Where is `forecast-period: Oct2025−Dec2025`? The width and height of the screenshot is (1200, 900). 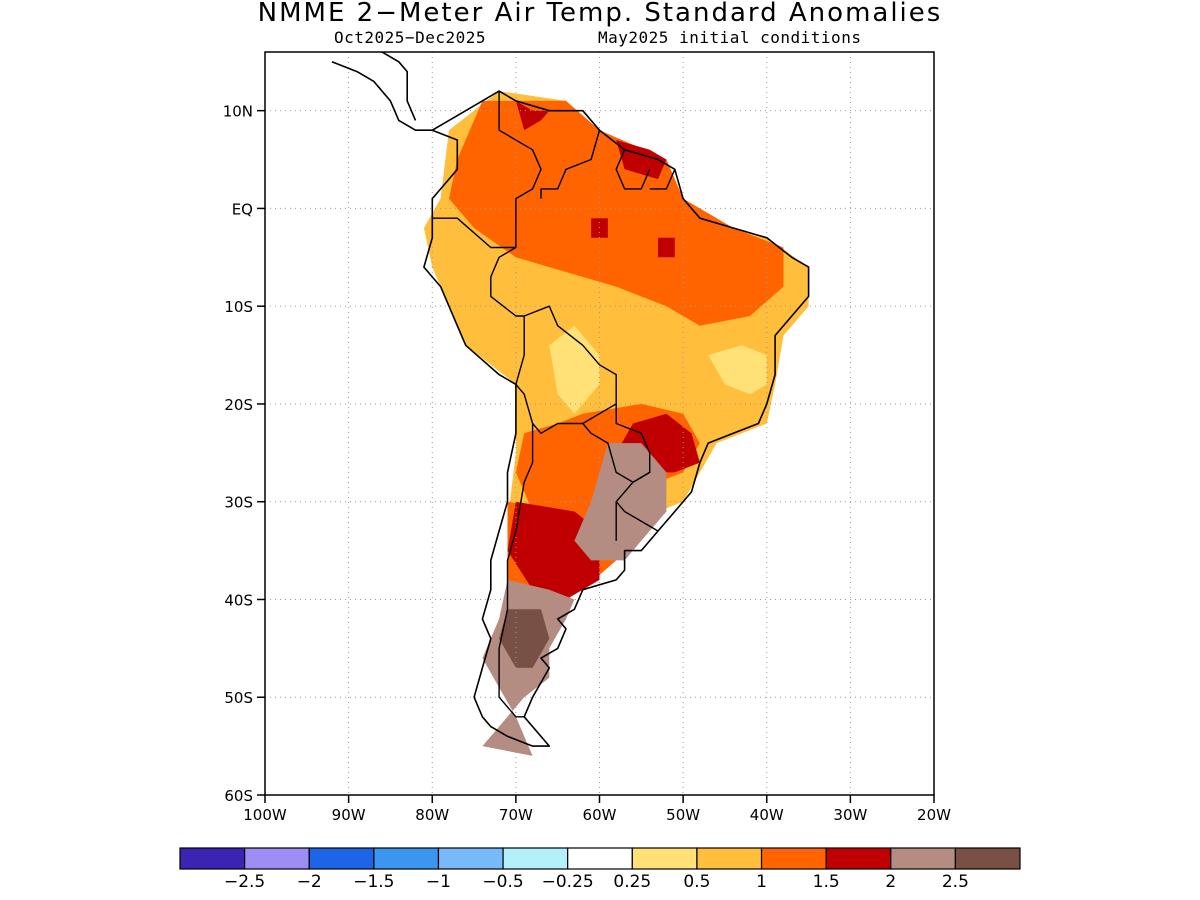 forecast-period: Oct2025−Dec2025 is located at coordinates (410, 37).